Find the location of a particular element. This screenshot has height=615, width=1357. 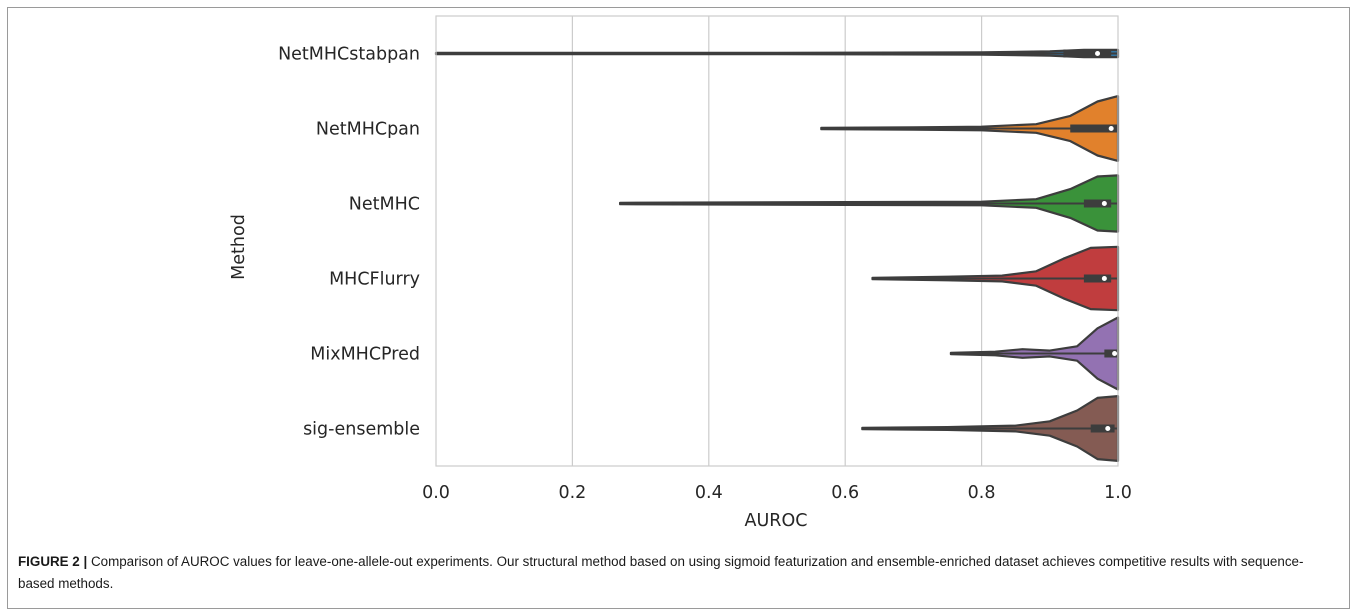

x-axis-label: AUROC is located at coordinates (776, 521).